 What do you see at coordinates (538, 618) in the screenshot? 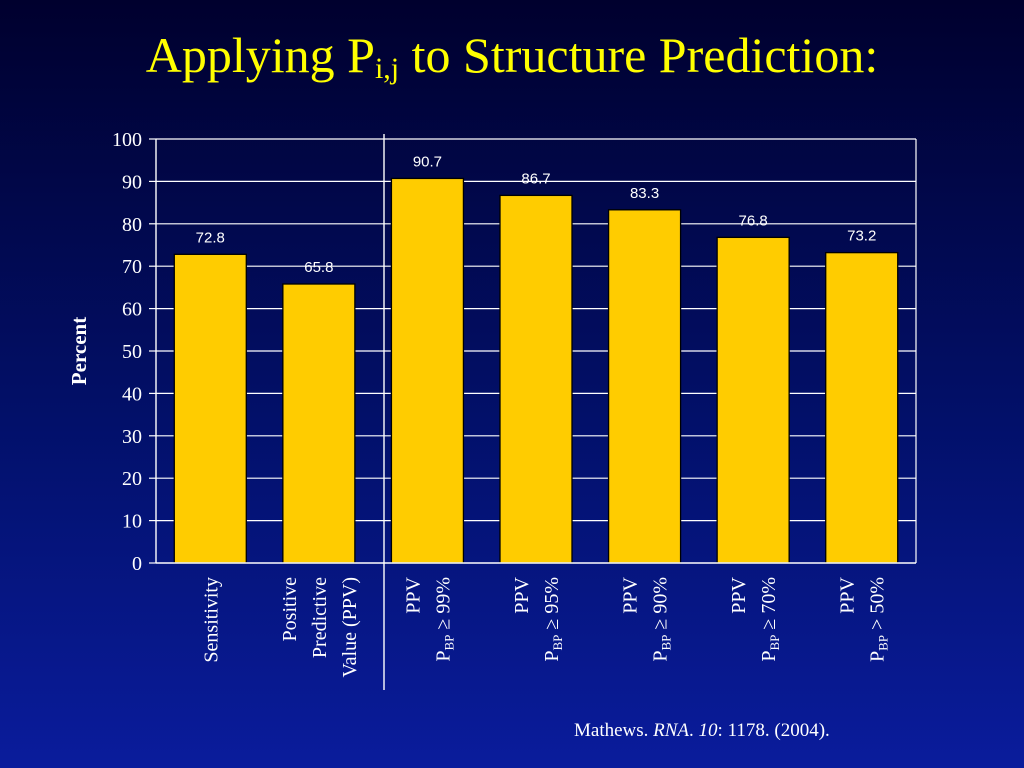
I see `x-category-label-4: PPV PBP ≥ 95%` at bounding box center [538, 618].